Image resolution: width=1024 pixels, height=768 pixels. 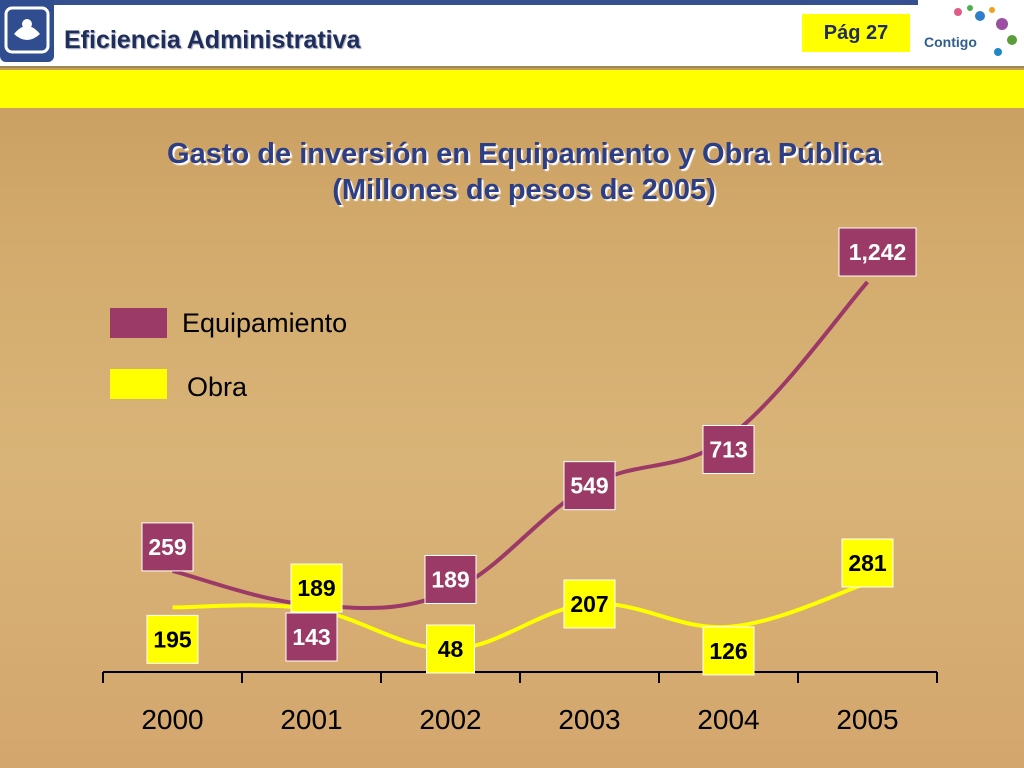 I want to click on data-label-equipamiento: 713, so click(x=728, y=449).